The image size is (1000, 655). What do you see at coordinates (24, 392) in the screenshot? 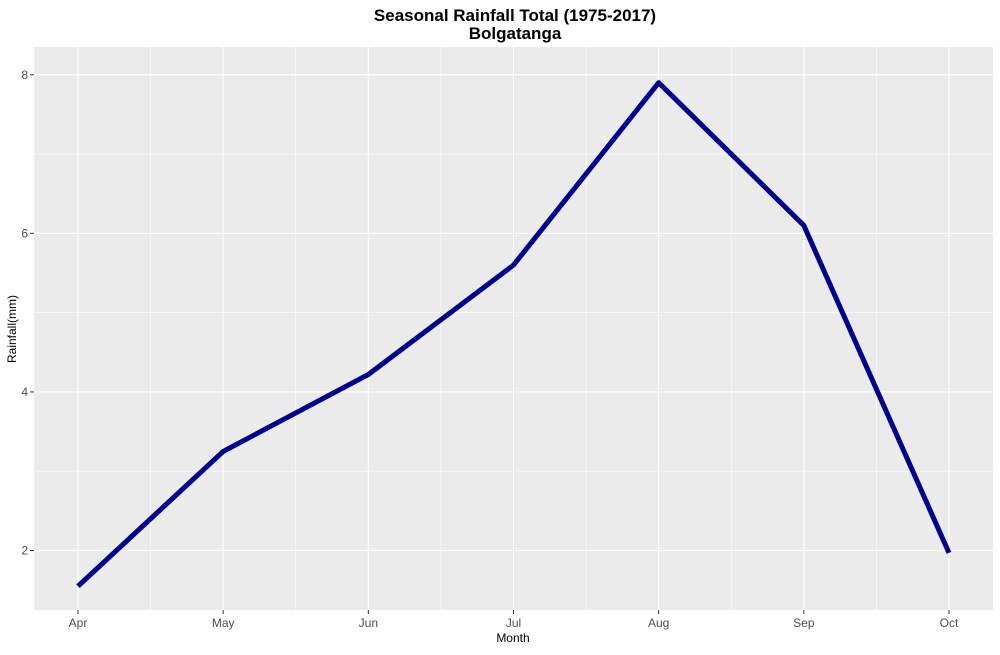
I see `y-tick-label: 4` at bounding box center [24, 392].